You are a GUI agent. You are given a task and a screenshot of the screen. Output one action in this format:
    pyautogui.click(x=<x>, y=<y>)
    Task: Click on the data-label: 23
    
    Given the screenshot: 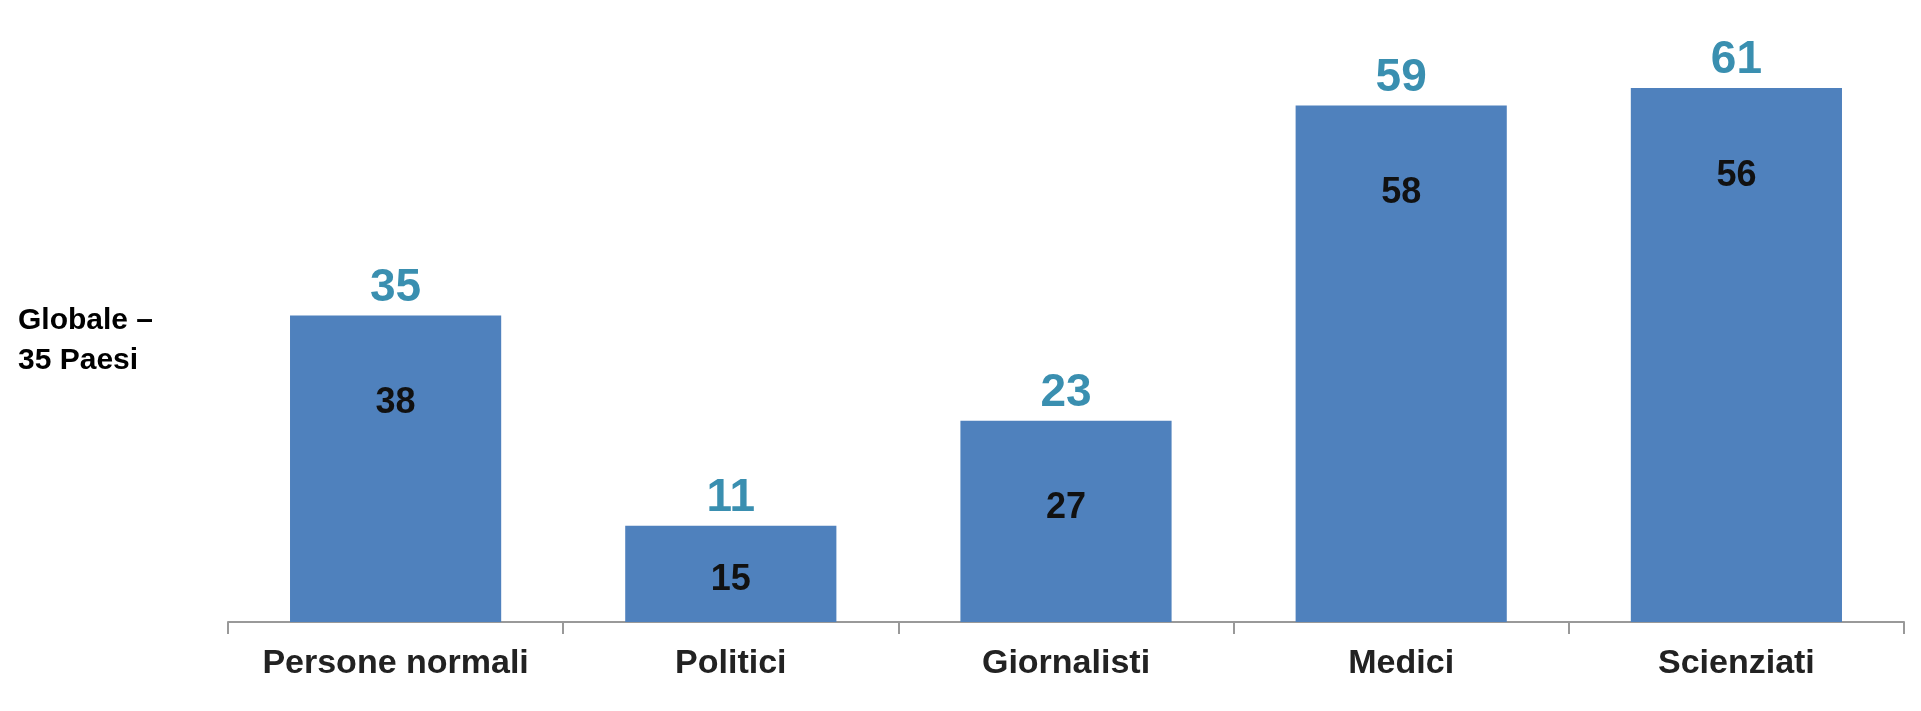 What is the action you would take?
    pyautogui.click(x=1066, y=389)
    